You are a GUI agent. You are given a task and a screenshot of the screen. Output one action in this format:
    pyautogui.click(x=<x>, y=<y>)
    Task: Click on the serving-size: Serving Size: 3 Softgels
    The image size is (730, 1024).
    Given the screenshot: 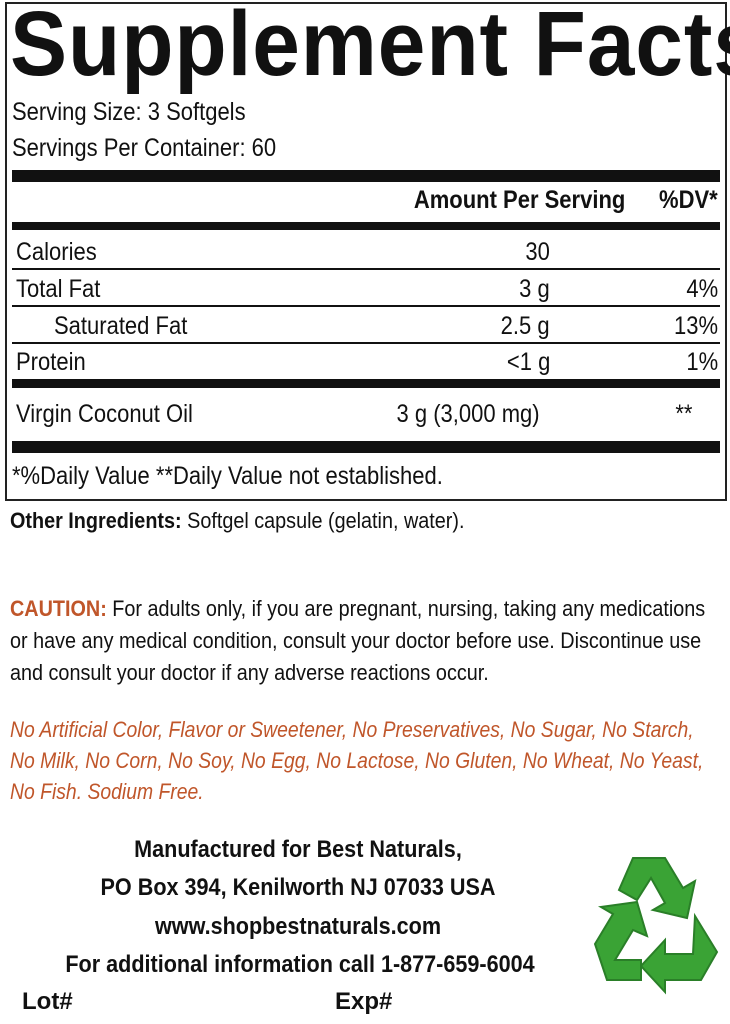 What is the action you would take?
    pyautogui.click(x=129, y=112)
    